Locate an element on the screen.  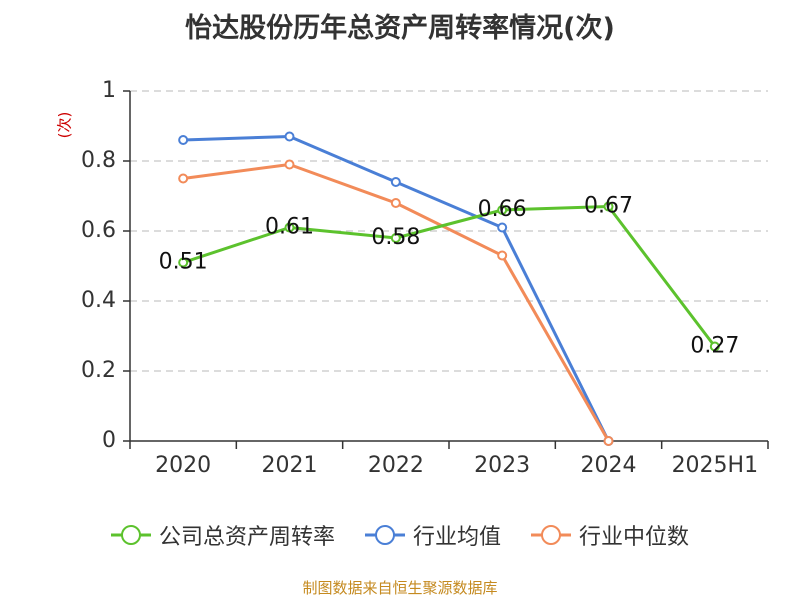
x-tick-label: 2024 is located at coordinates (609, 465).